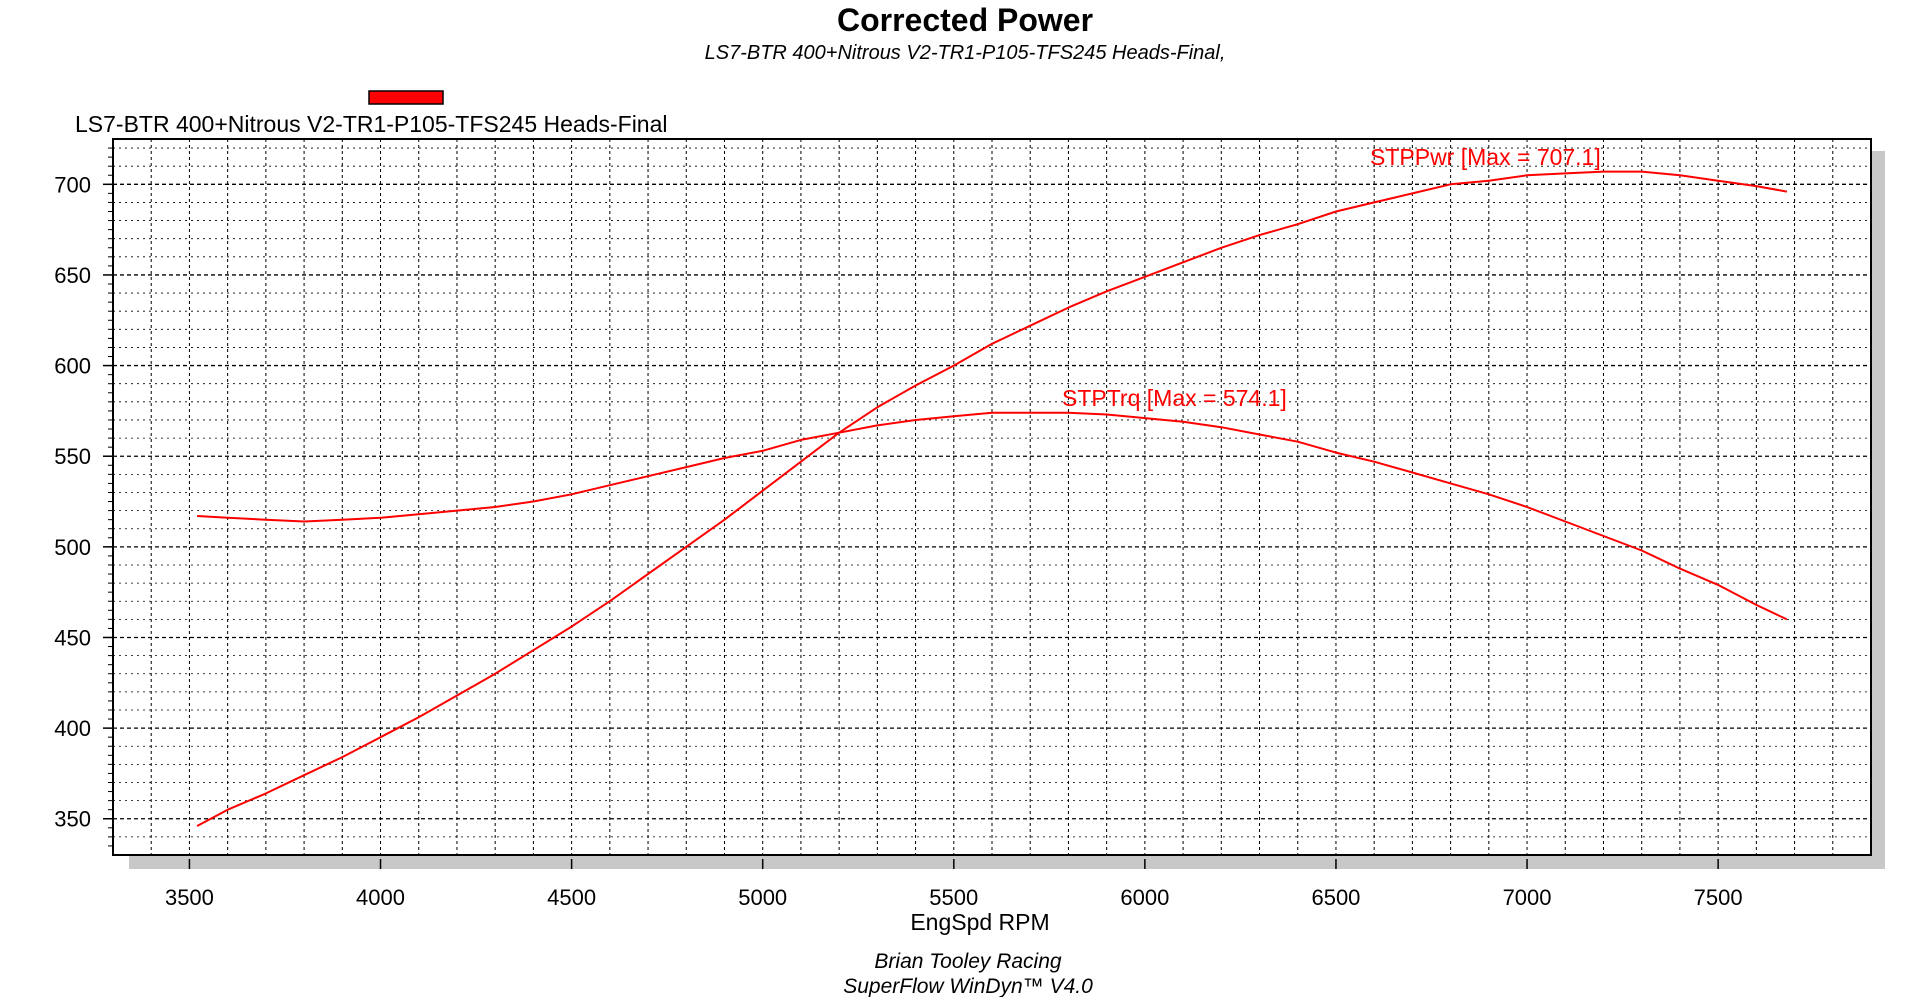 Image resolution: width=1920 pixels, height=997 pixels. What do you see at coordinates (406, 97) in the screenshot?
I see `legend-swatch` at bounding box center [406, 97].